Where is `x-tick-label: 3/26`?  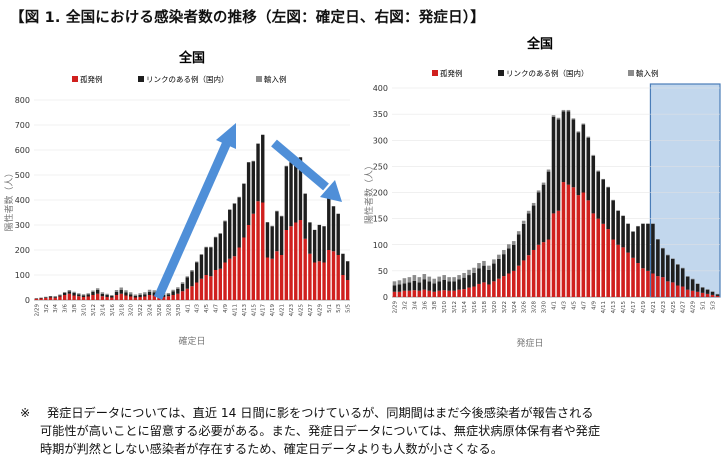
x-tick-label: 3/26 is located at coordinates (160, 310).